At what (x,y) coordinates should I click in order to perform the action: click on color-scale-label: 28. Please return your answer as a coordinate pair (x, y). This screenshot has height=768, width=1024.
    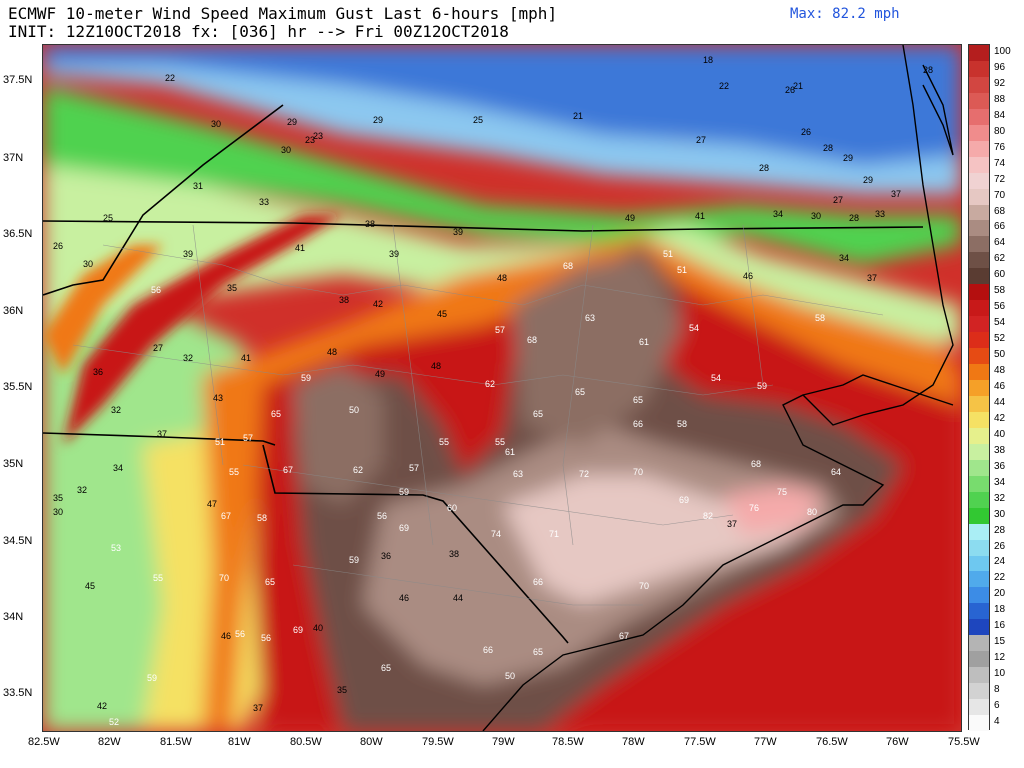
    Looking at the image, I should click on (1000, 530).